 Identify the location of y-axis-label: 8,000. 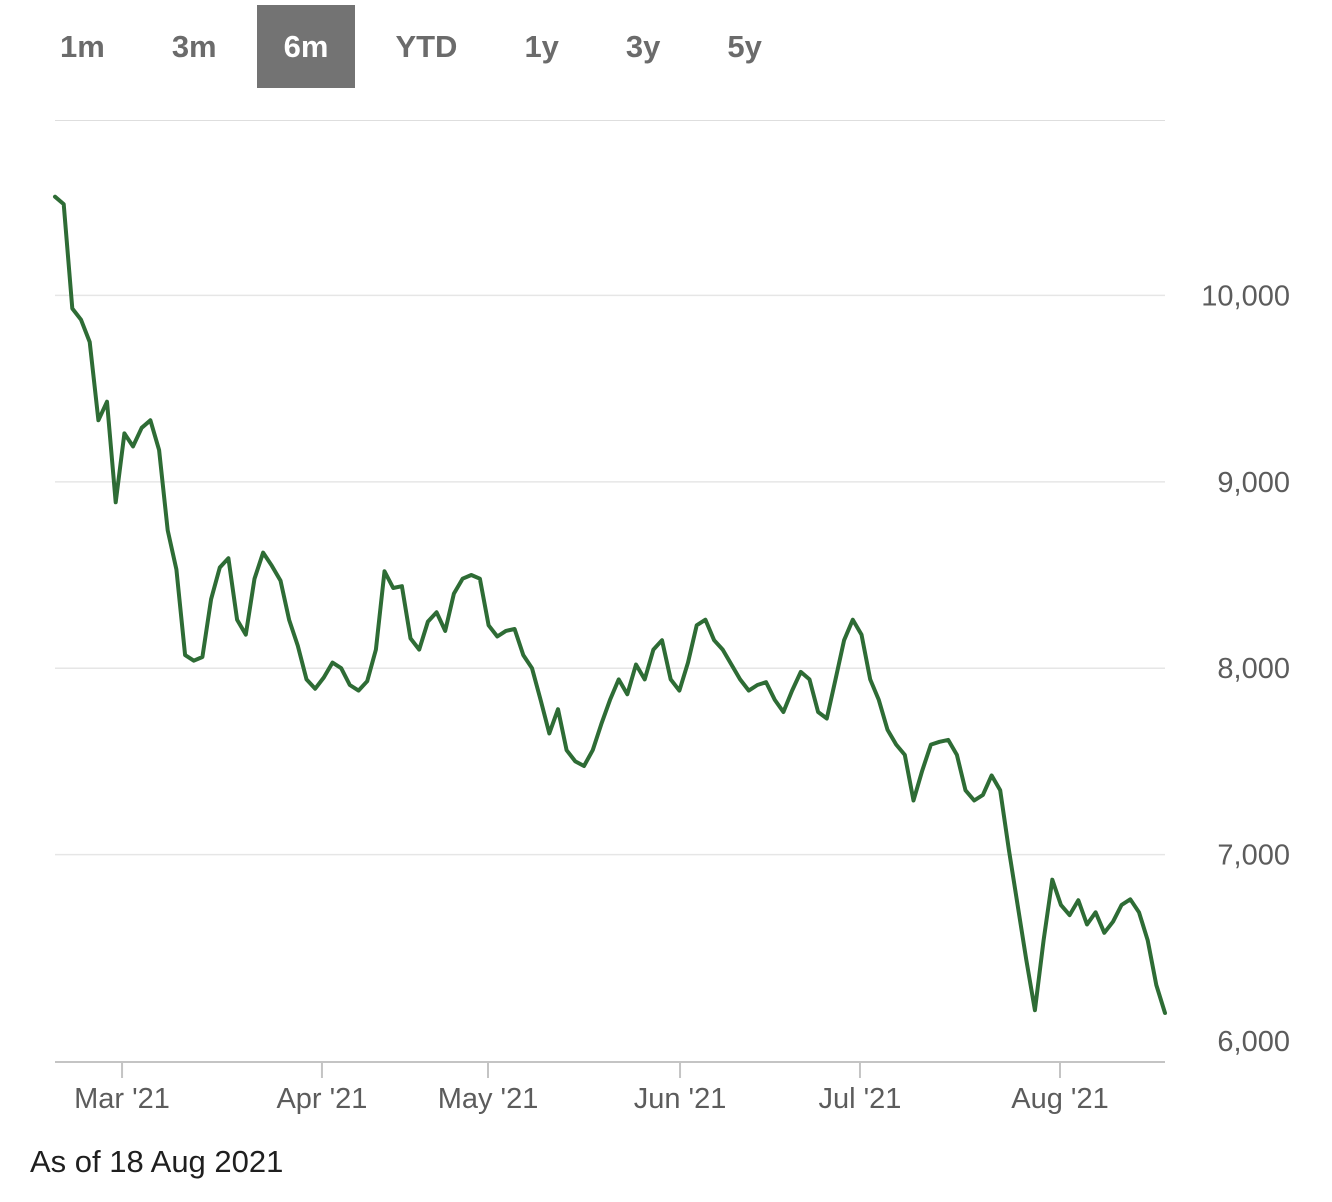
(1253, 669).